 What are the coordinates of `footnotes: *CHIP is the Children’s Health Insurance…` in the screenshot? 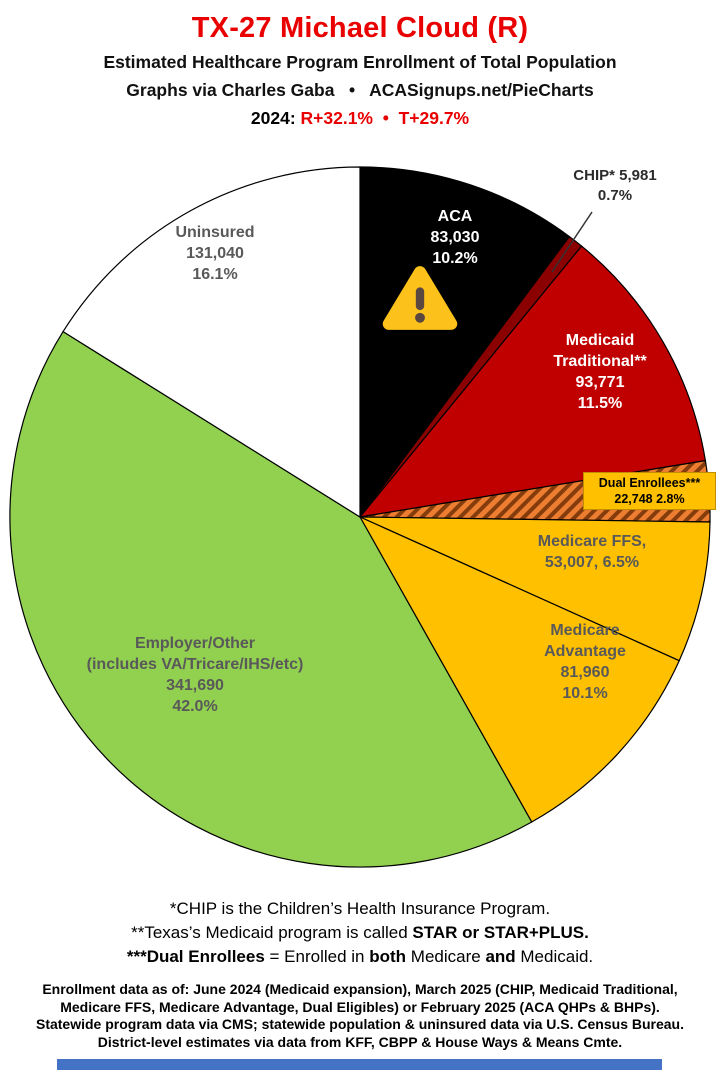 It's located at (360, 933).